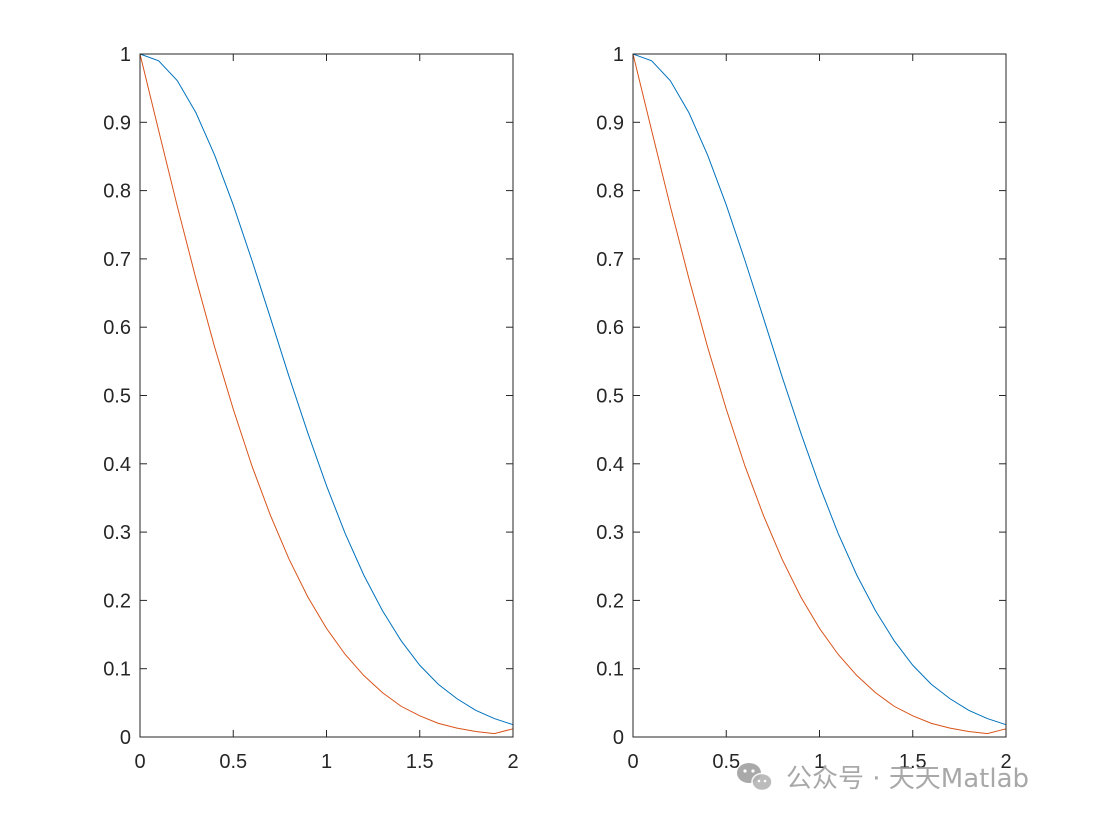 The height and width of the screenshot is (821, 1109). I want to click on watermark: 公众号 · 天天Matlab, so click(883, 778).